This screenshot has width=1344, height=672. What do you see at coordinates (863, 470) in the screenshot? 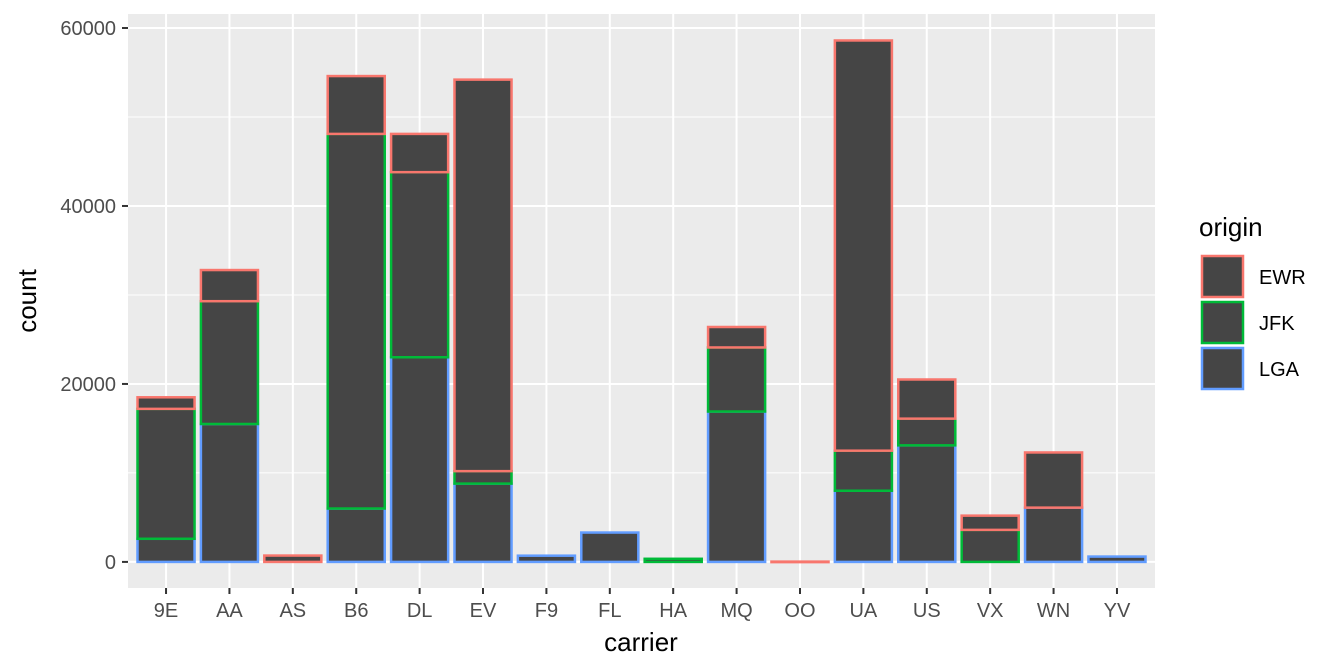
I see `bar-UA-JFK` at bounding box center [863, 470].